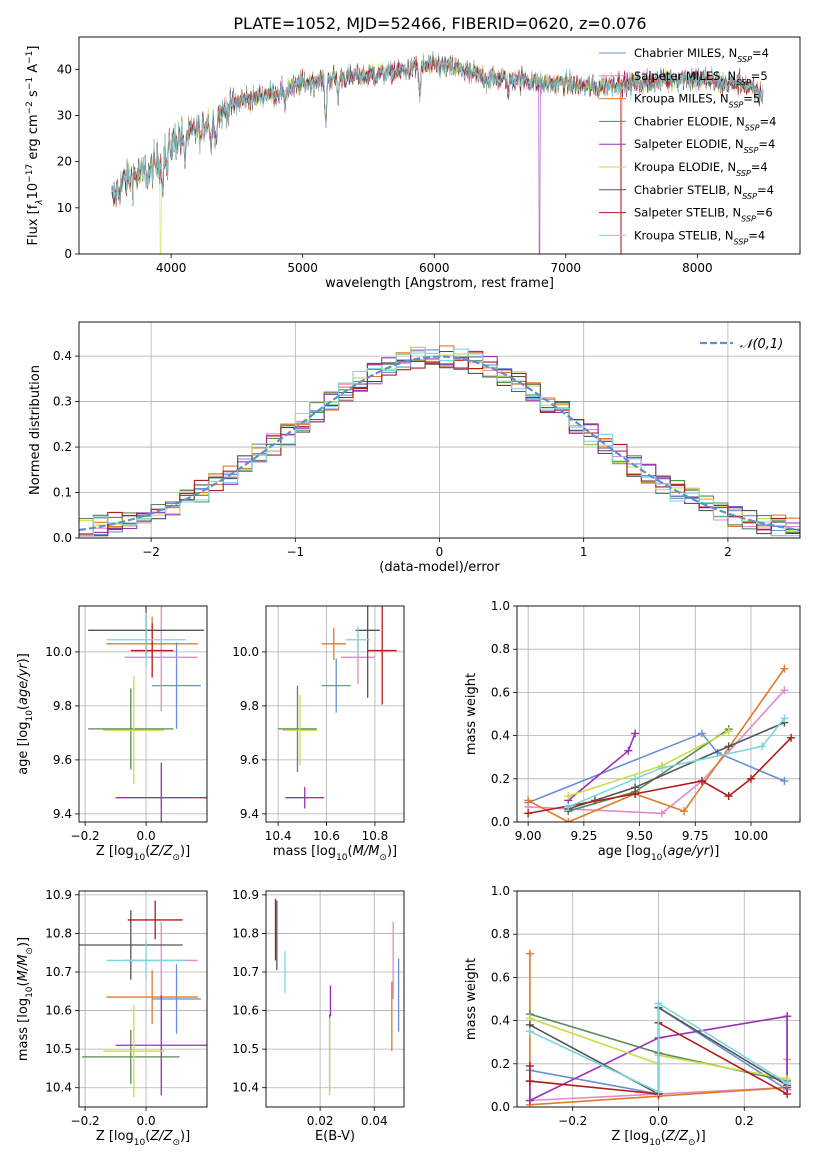  What do you see at coordinates (35, 430) in the screenshot?
I see `residuals-y-axis-label: Normed distribution` at bounding box center [35, 430].